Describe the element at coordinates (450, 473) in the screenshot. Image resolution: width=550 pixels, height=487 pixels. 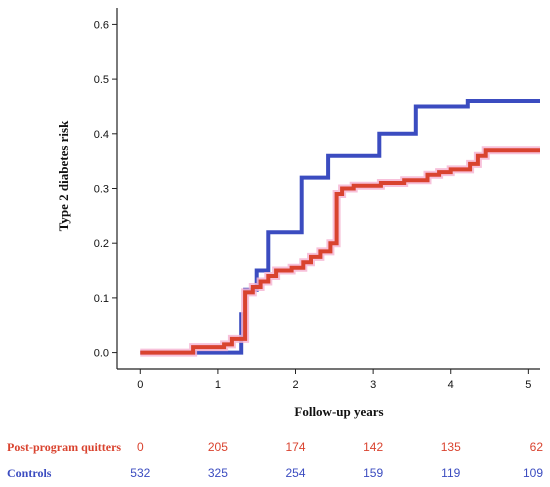
I see `risk-count-controls: 119` at that location.